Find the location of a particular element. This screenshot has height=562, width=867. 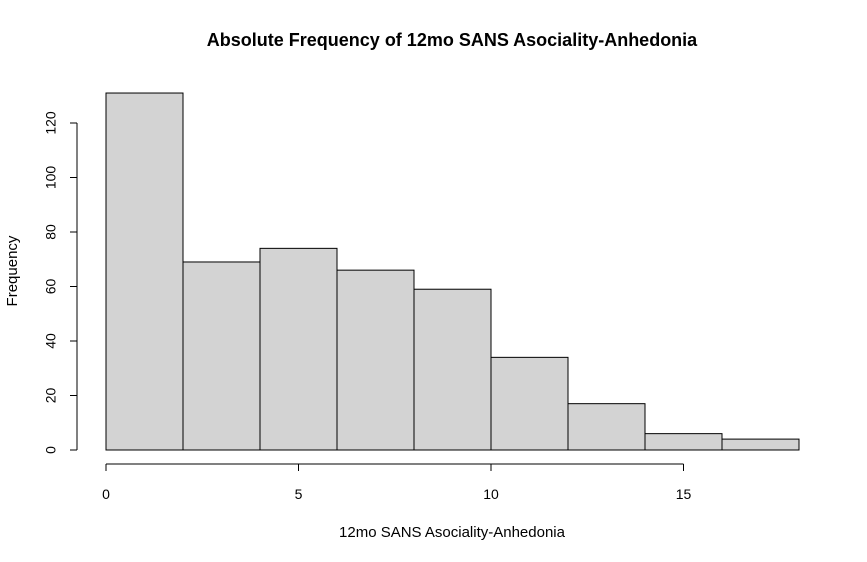

x-tick-label: 15 is located at coordinates (684, 494).